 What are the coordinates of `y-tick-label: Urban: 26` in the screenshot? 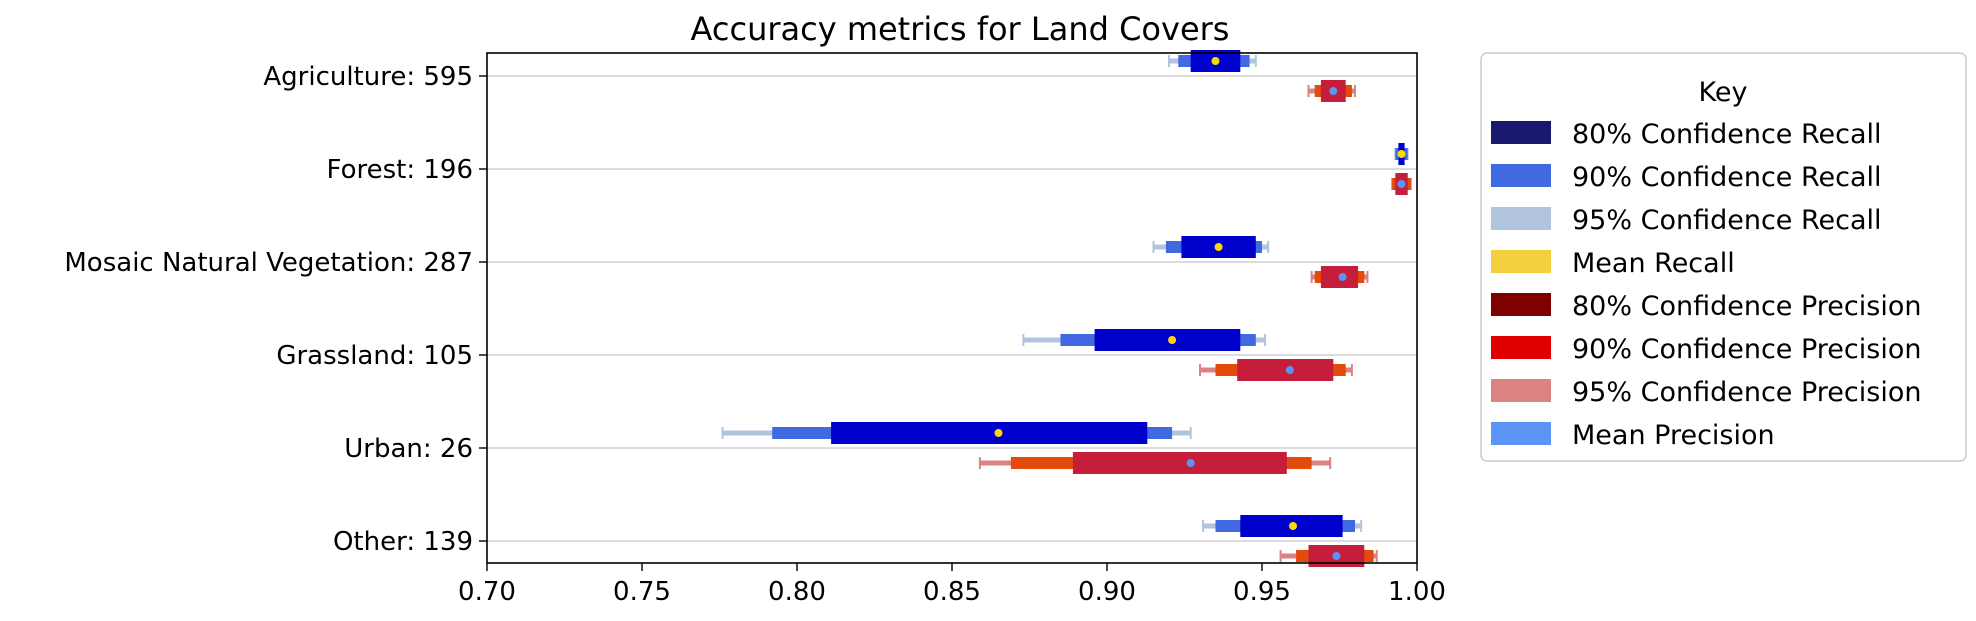 It's located at (408, 449).